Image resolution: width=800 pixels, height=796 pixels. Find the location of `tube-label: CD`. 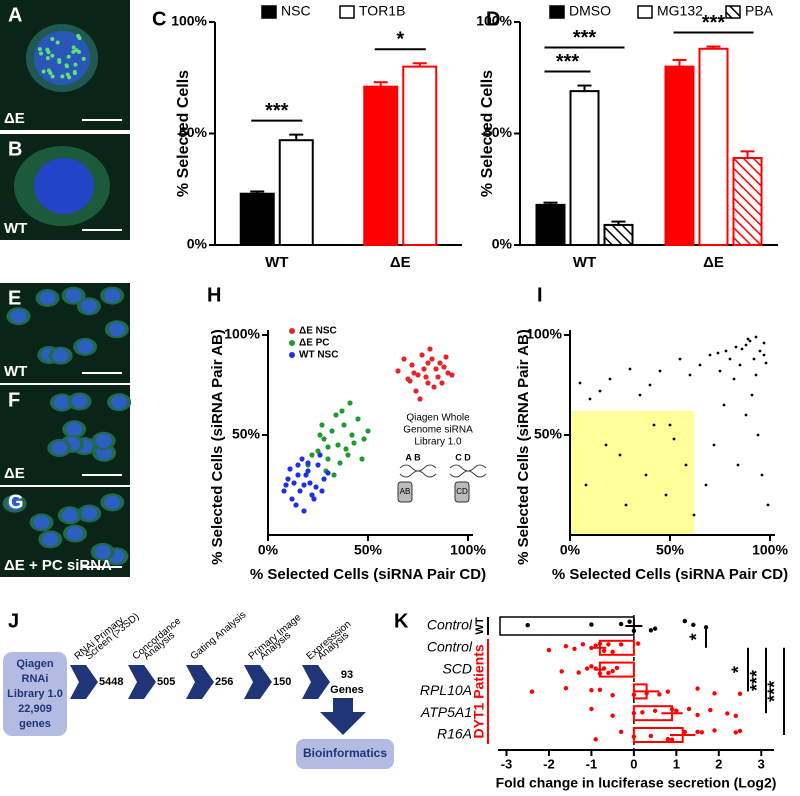

tube-label: CD is located at coordinates (462, 491).